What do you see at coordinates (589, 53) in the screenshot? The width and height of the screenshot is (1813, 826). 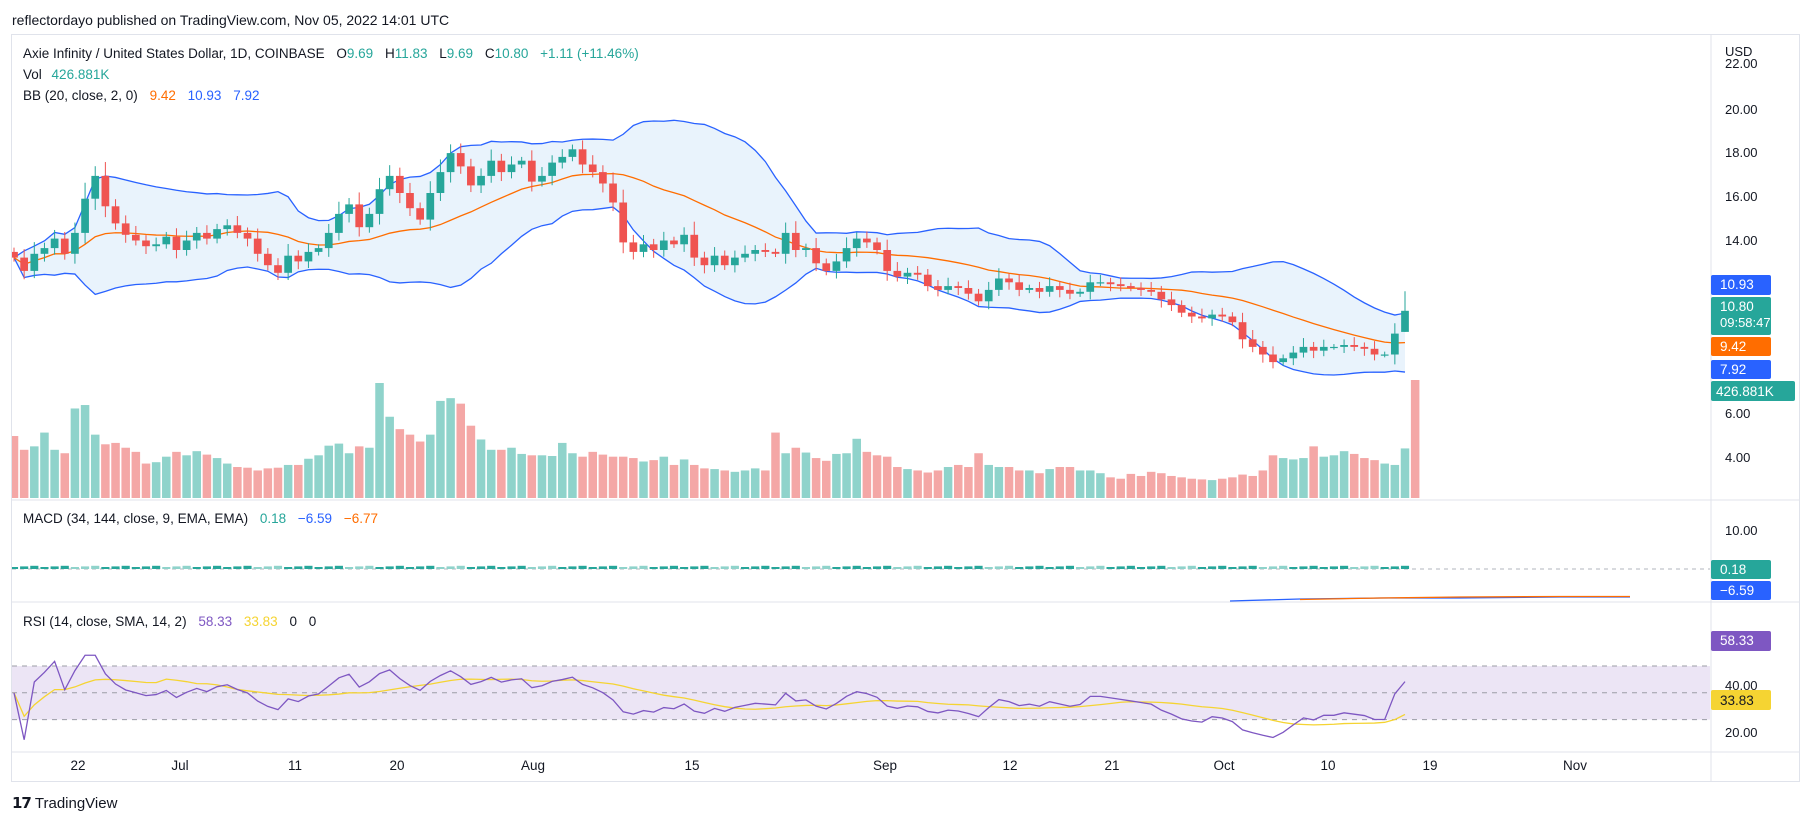 I see `legend-change: +1.11 (+11.46%)` at bounding box center [589, 53].